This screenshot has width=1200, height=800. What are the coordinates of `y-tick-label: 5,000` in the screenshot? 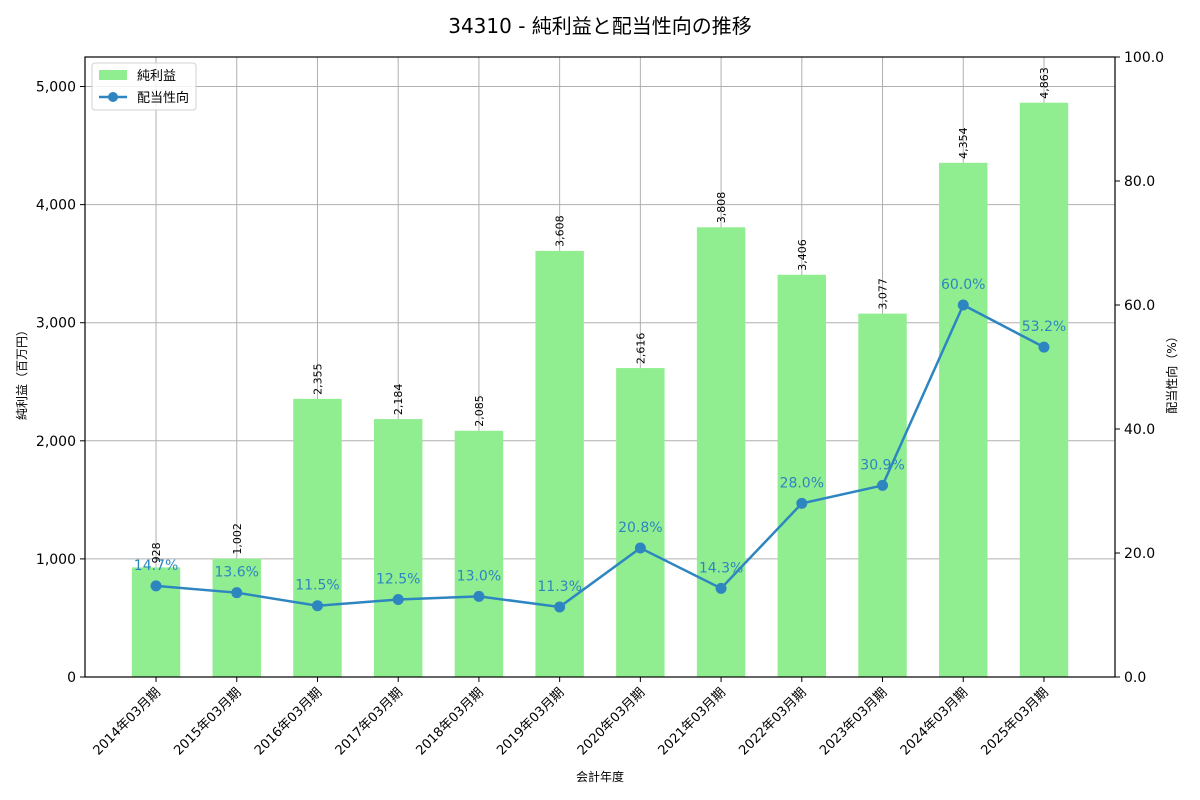 It's located at (56, 88).